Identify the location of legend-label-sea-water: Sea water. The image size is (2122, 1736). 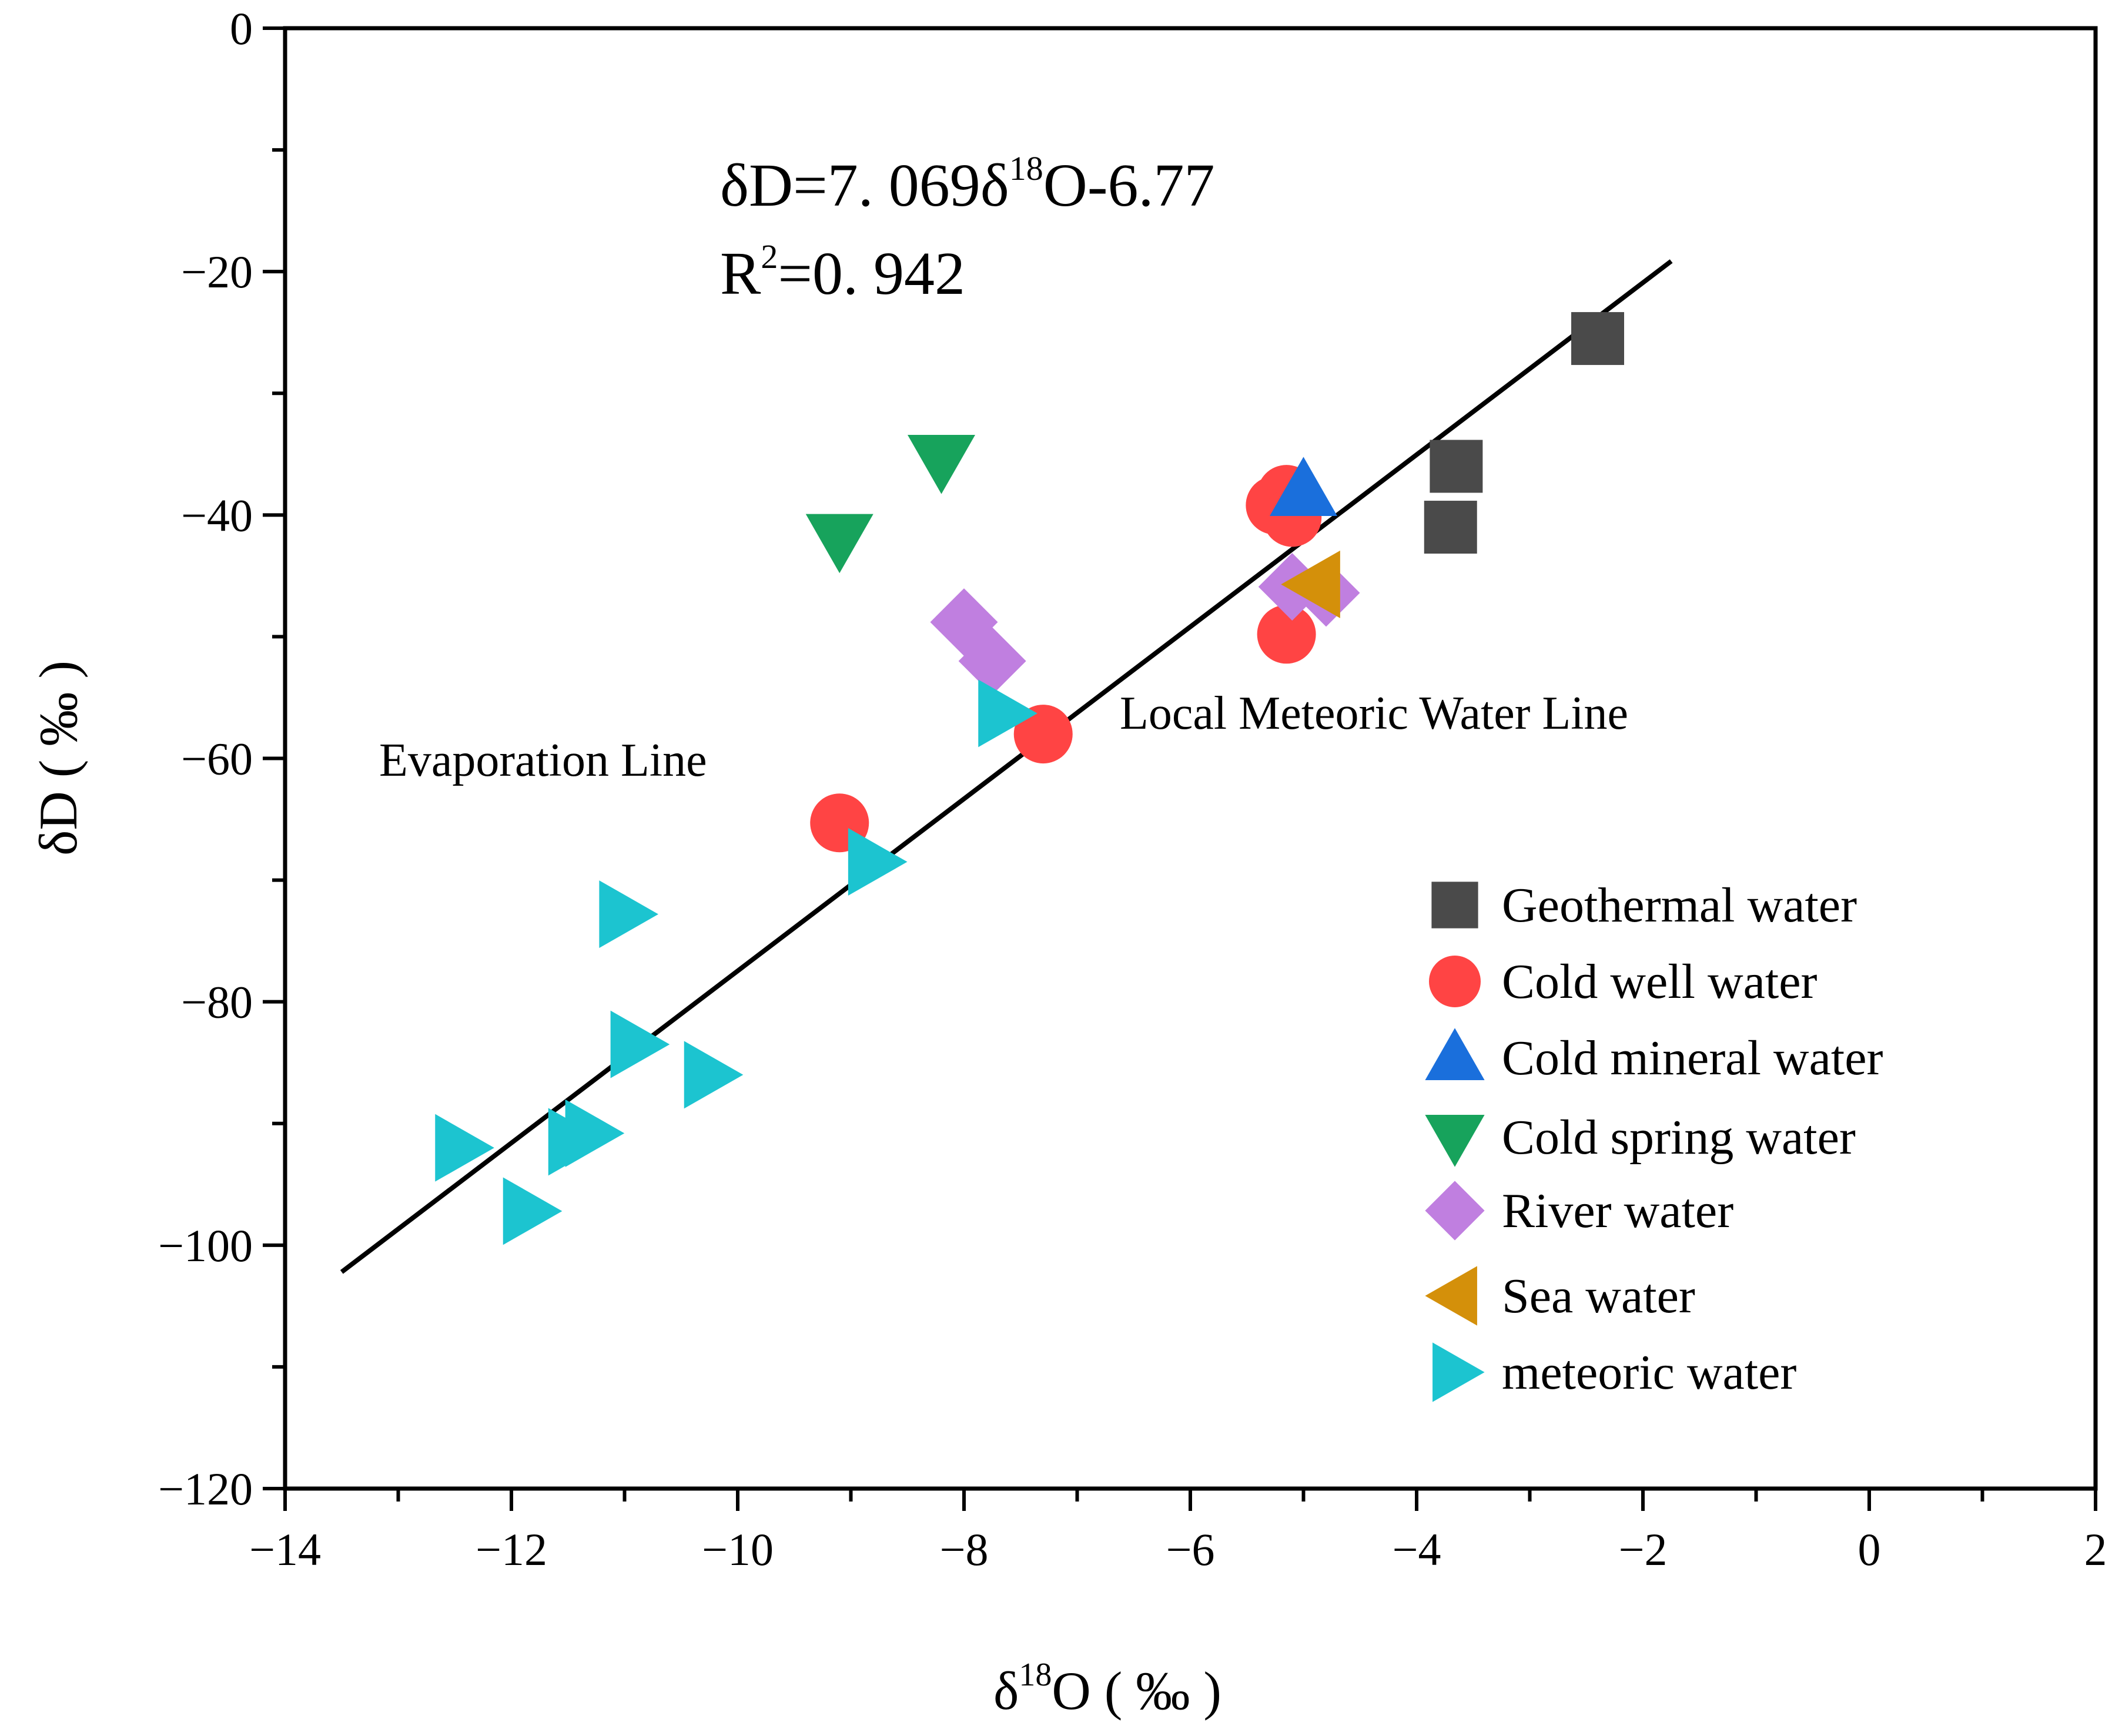
(1598, 1296).